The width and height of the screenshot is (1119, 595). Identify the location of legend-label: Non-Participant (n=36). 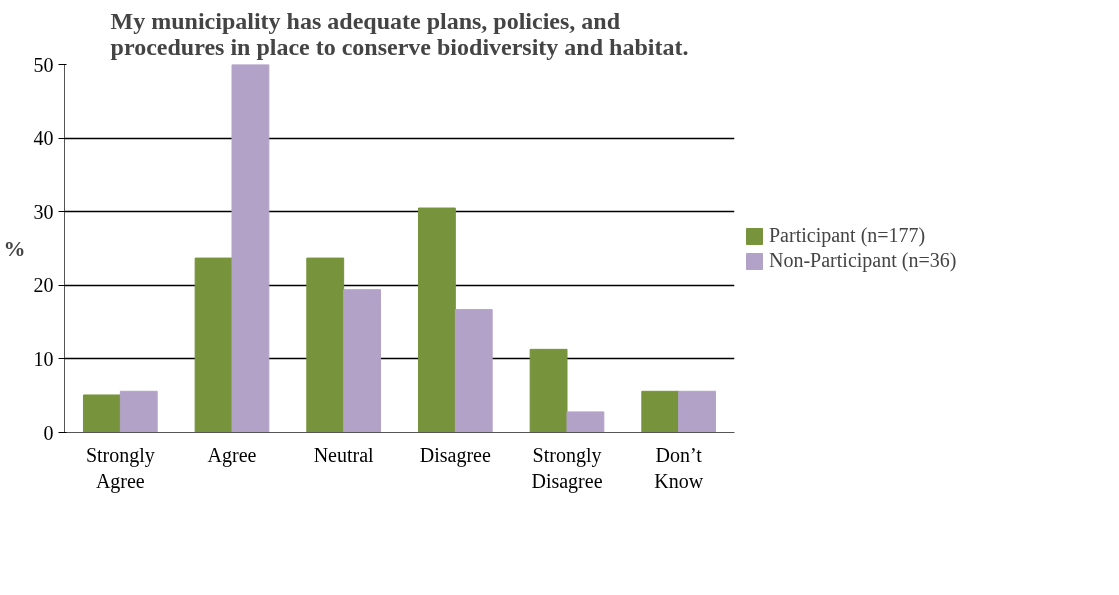
(863, 260).